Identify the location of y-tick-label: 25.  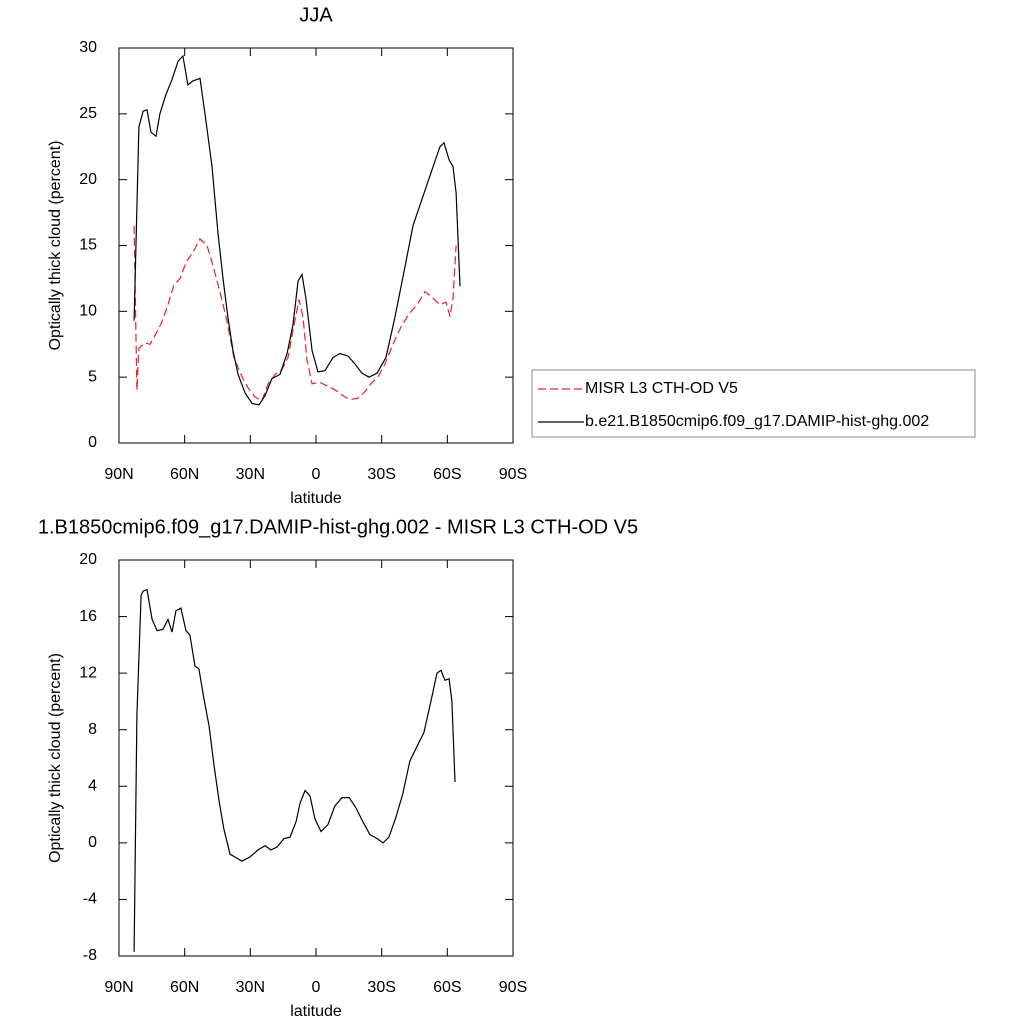
(88, 113).